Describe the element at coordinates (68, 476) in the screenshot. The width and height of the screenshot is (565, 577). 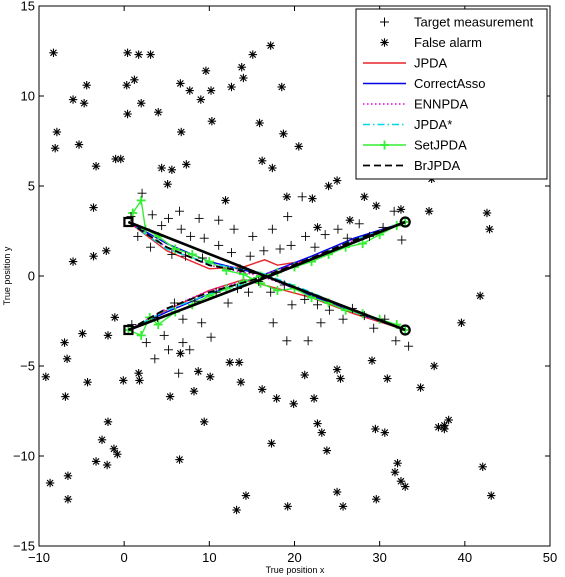
I see `false-alarm-16-d2` at that location.